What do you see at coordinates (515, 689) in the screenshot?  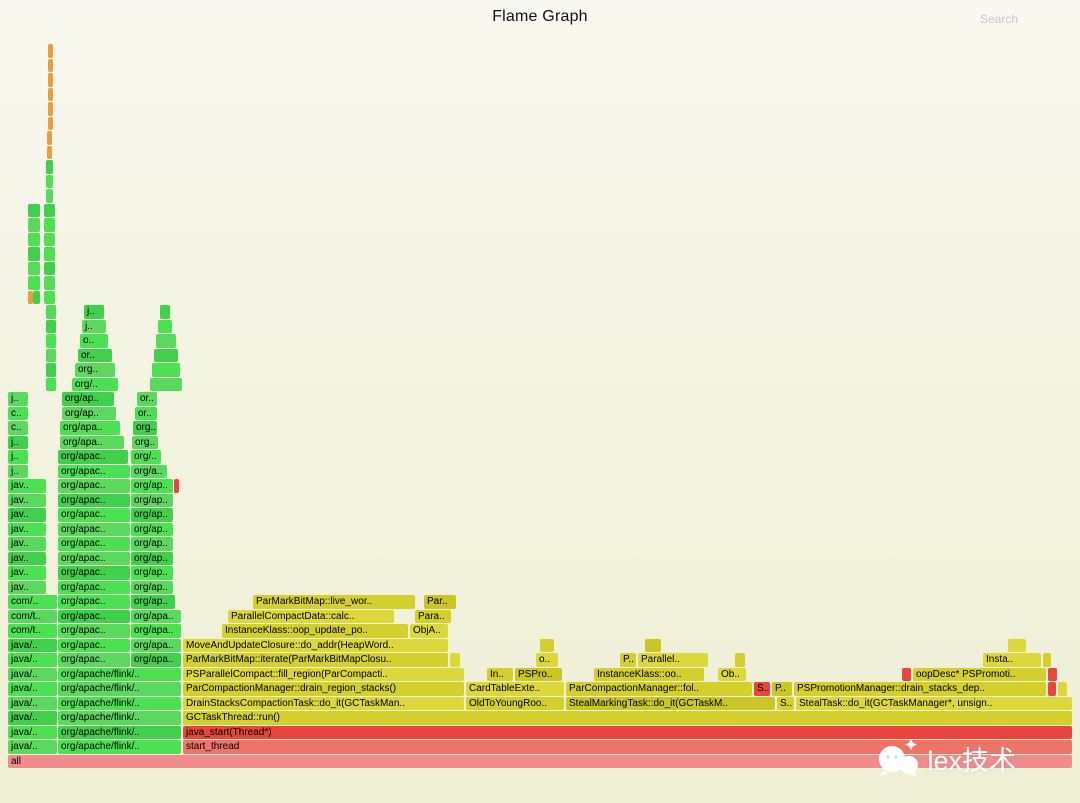 I see `flame-frame: CardTableExte..` at bounding box center [515, 689].